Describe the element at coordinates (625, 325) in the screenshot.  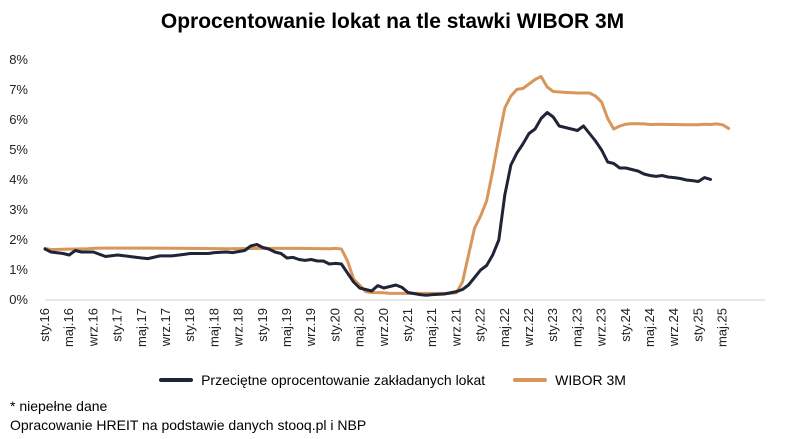
I see `x-tick-label: sty.24` at that location.